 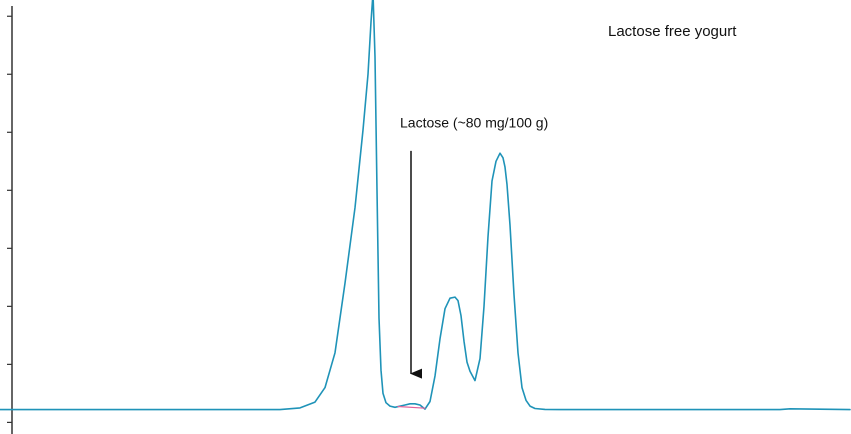 What do you see at coordinates (474, 123) in the screenshot?
I see `lactose-label: Lactose (~80 mg/100 g)` at bounding box center [474, 123].